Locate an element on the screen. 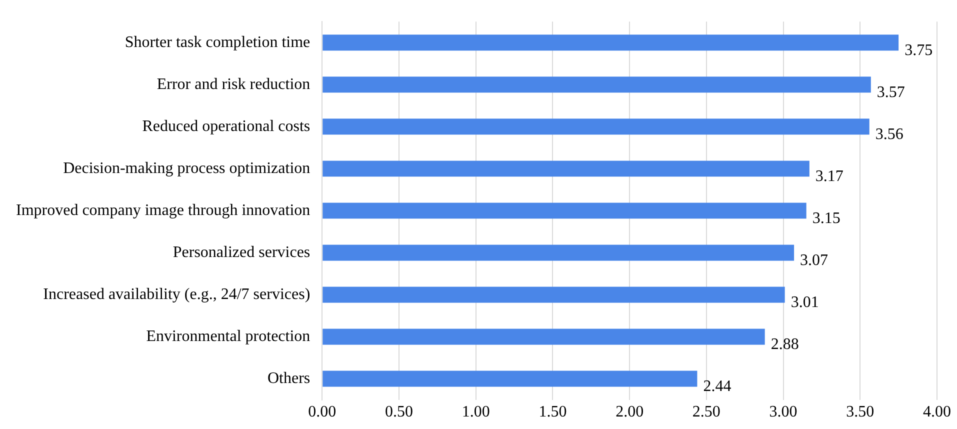 The width and height of the screenshot is (957, 429). x-tick-label: 1.00 is located at coordinates (476, 412).